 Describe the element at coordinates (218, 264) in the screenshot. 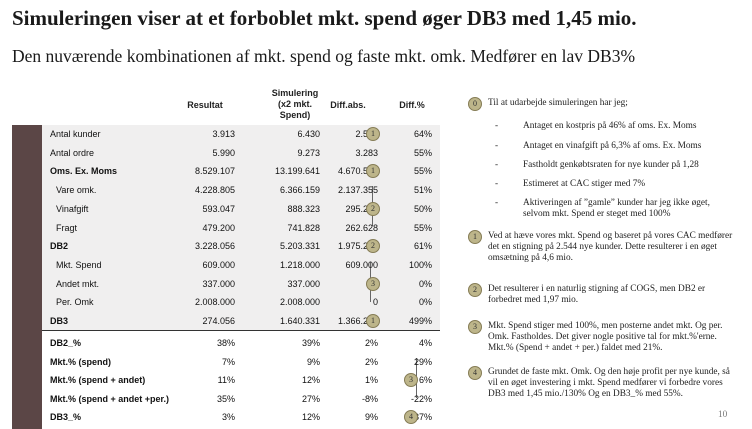

I see `cell: 609.000` at that location.